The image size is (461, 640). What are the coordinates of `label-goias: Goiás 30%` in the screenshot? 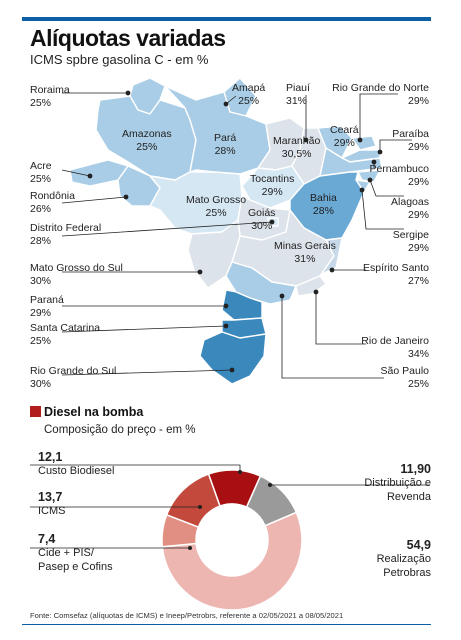 It's located at (262, 219).